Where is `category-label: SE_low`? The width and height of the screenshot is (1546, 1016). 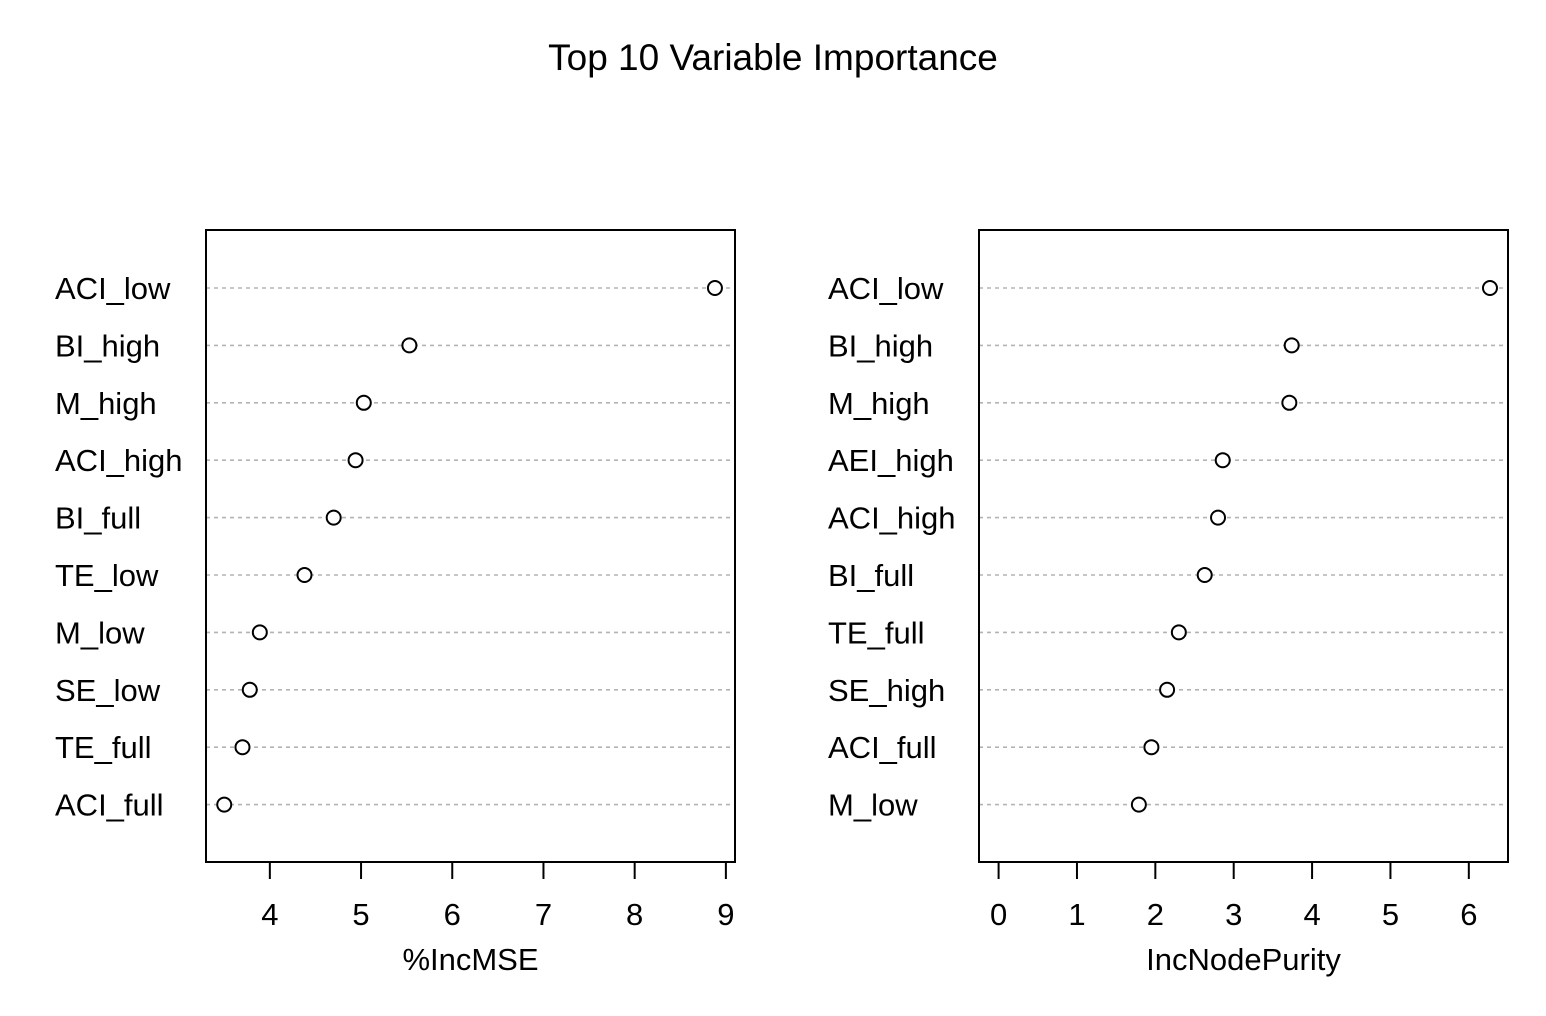
category-label: SE_low is located at coordinates (108, 690).